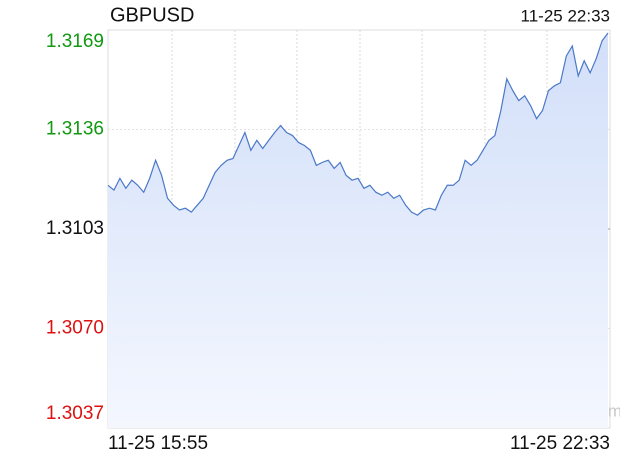 The height and width of the screenshot is (460, 620). Describe the element at coordinates (560, 443) in the screenshot. I see `x-tick-label: 11-25 22:33` at that location.